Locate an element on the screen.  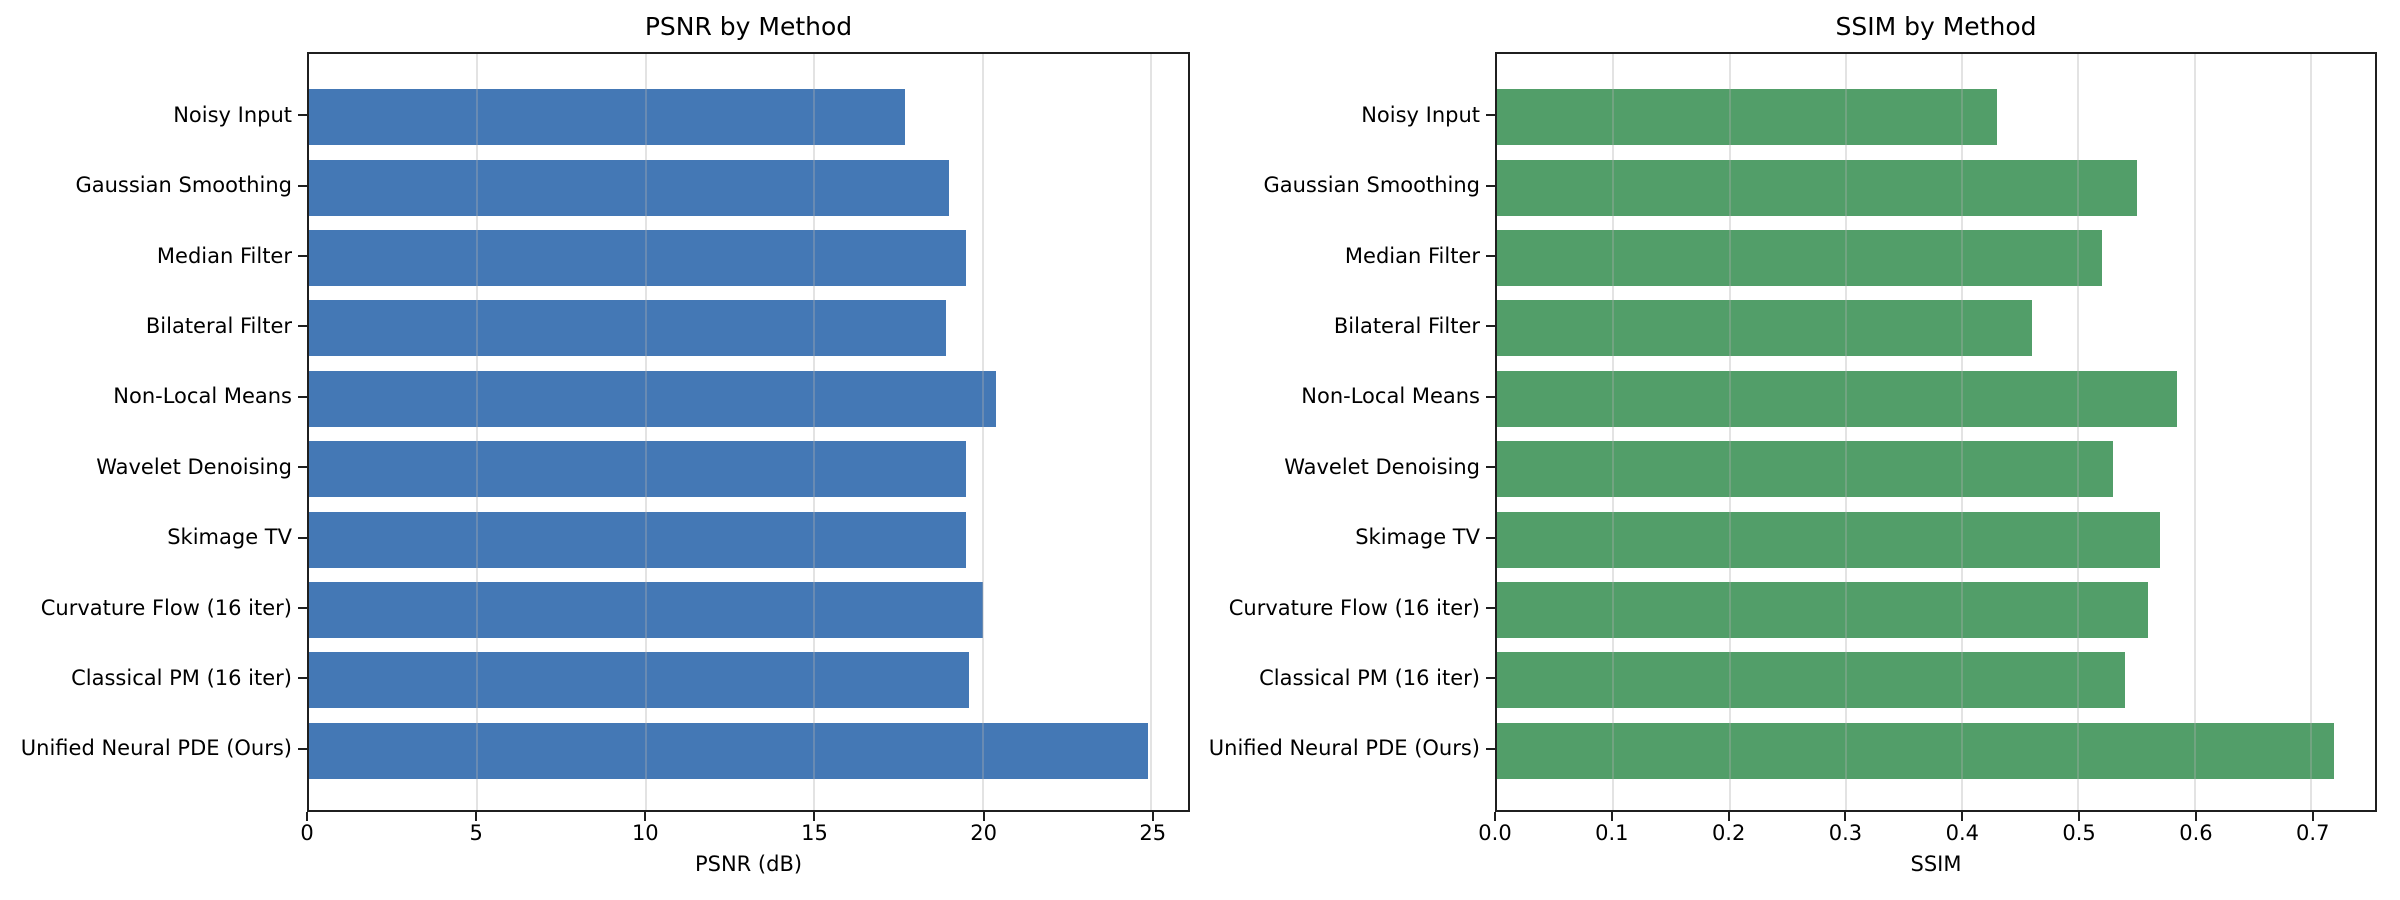
x-tick-label: 0.5 is located at coordinates (2079, 833).